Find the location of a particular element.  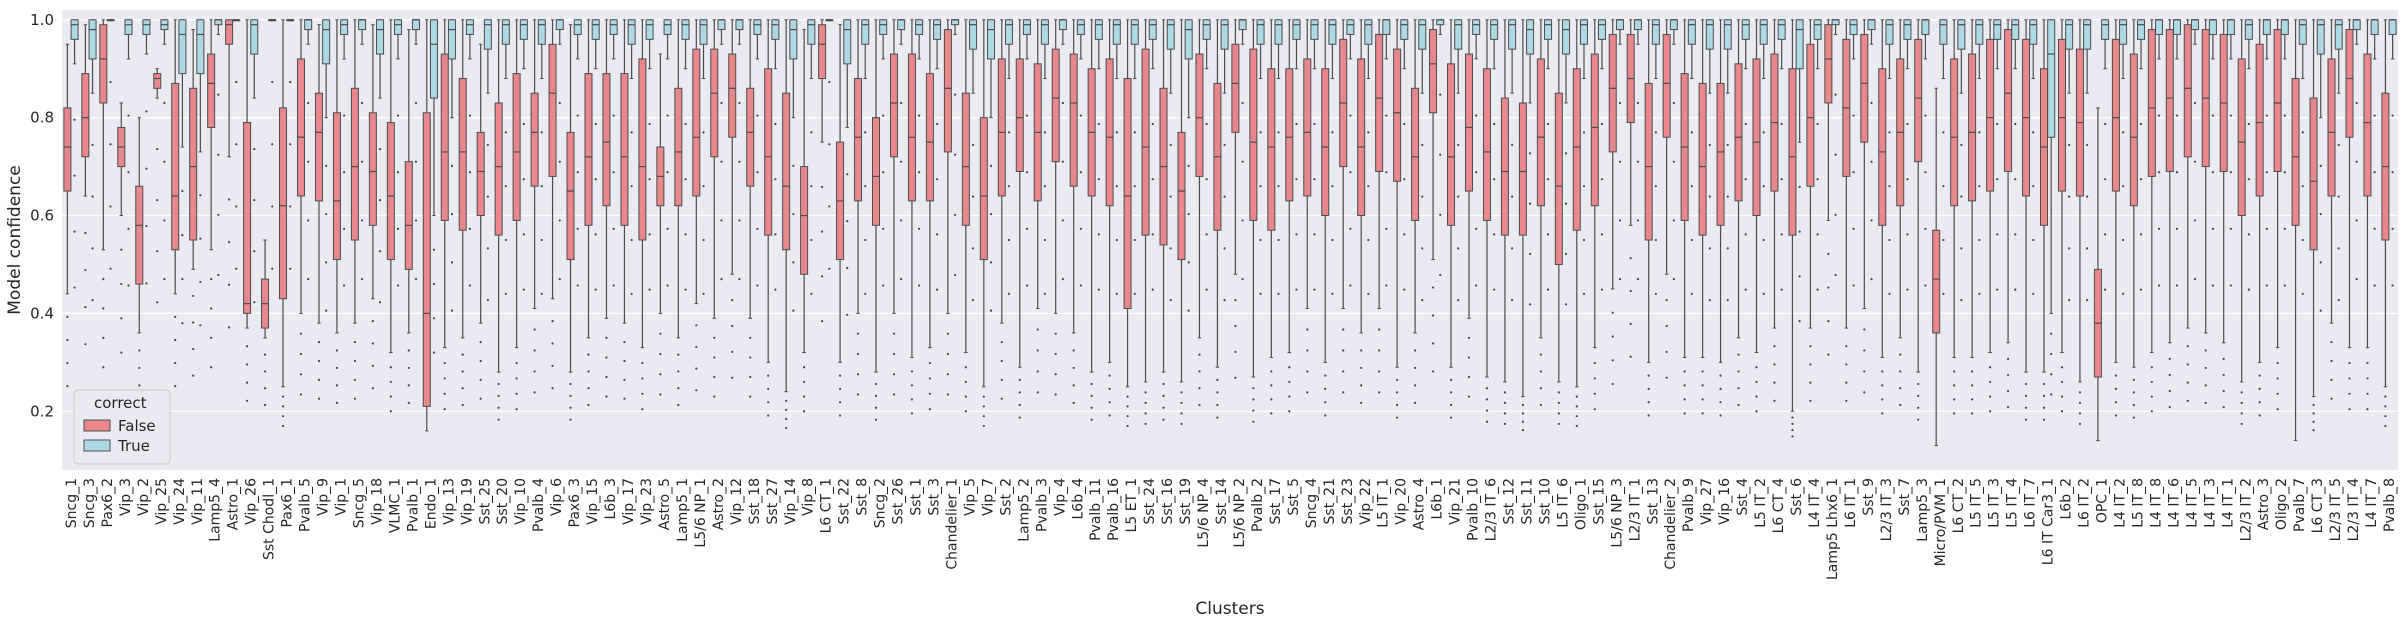

x-tick-label: Astro_4 is located at coordinates (1420, 504).